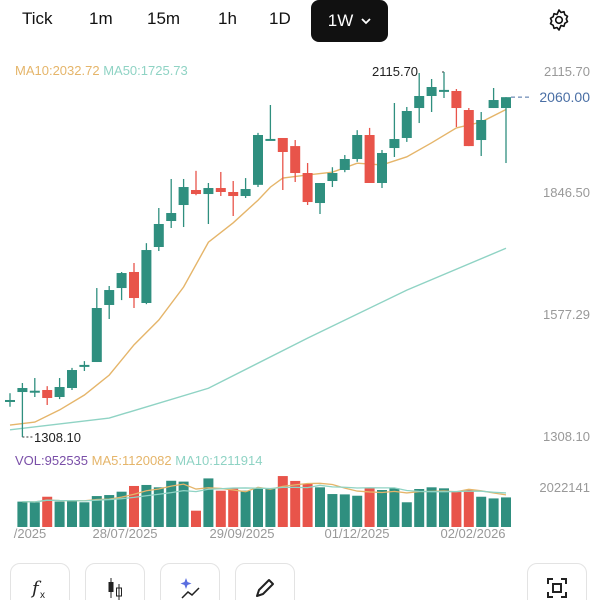 The image size is (600, 600). Describe the element at coordinates (37, 18) in the screenshot. I see `tab-tick: Tick` at that location.